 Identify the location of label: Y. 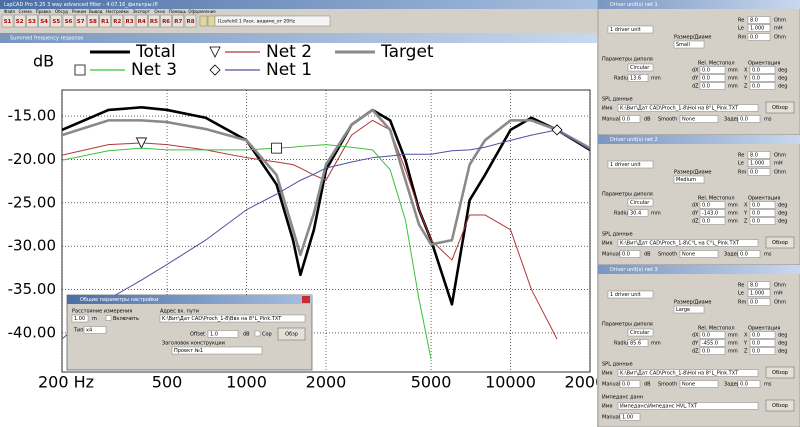
(745, 214).